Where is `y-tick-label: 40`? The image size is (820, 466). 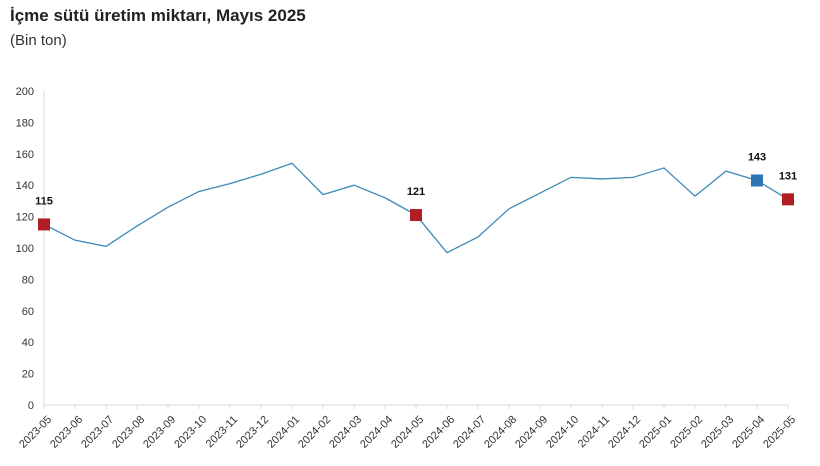 y-tick-label: 40 is located at coordinates (28, 343).